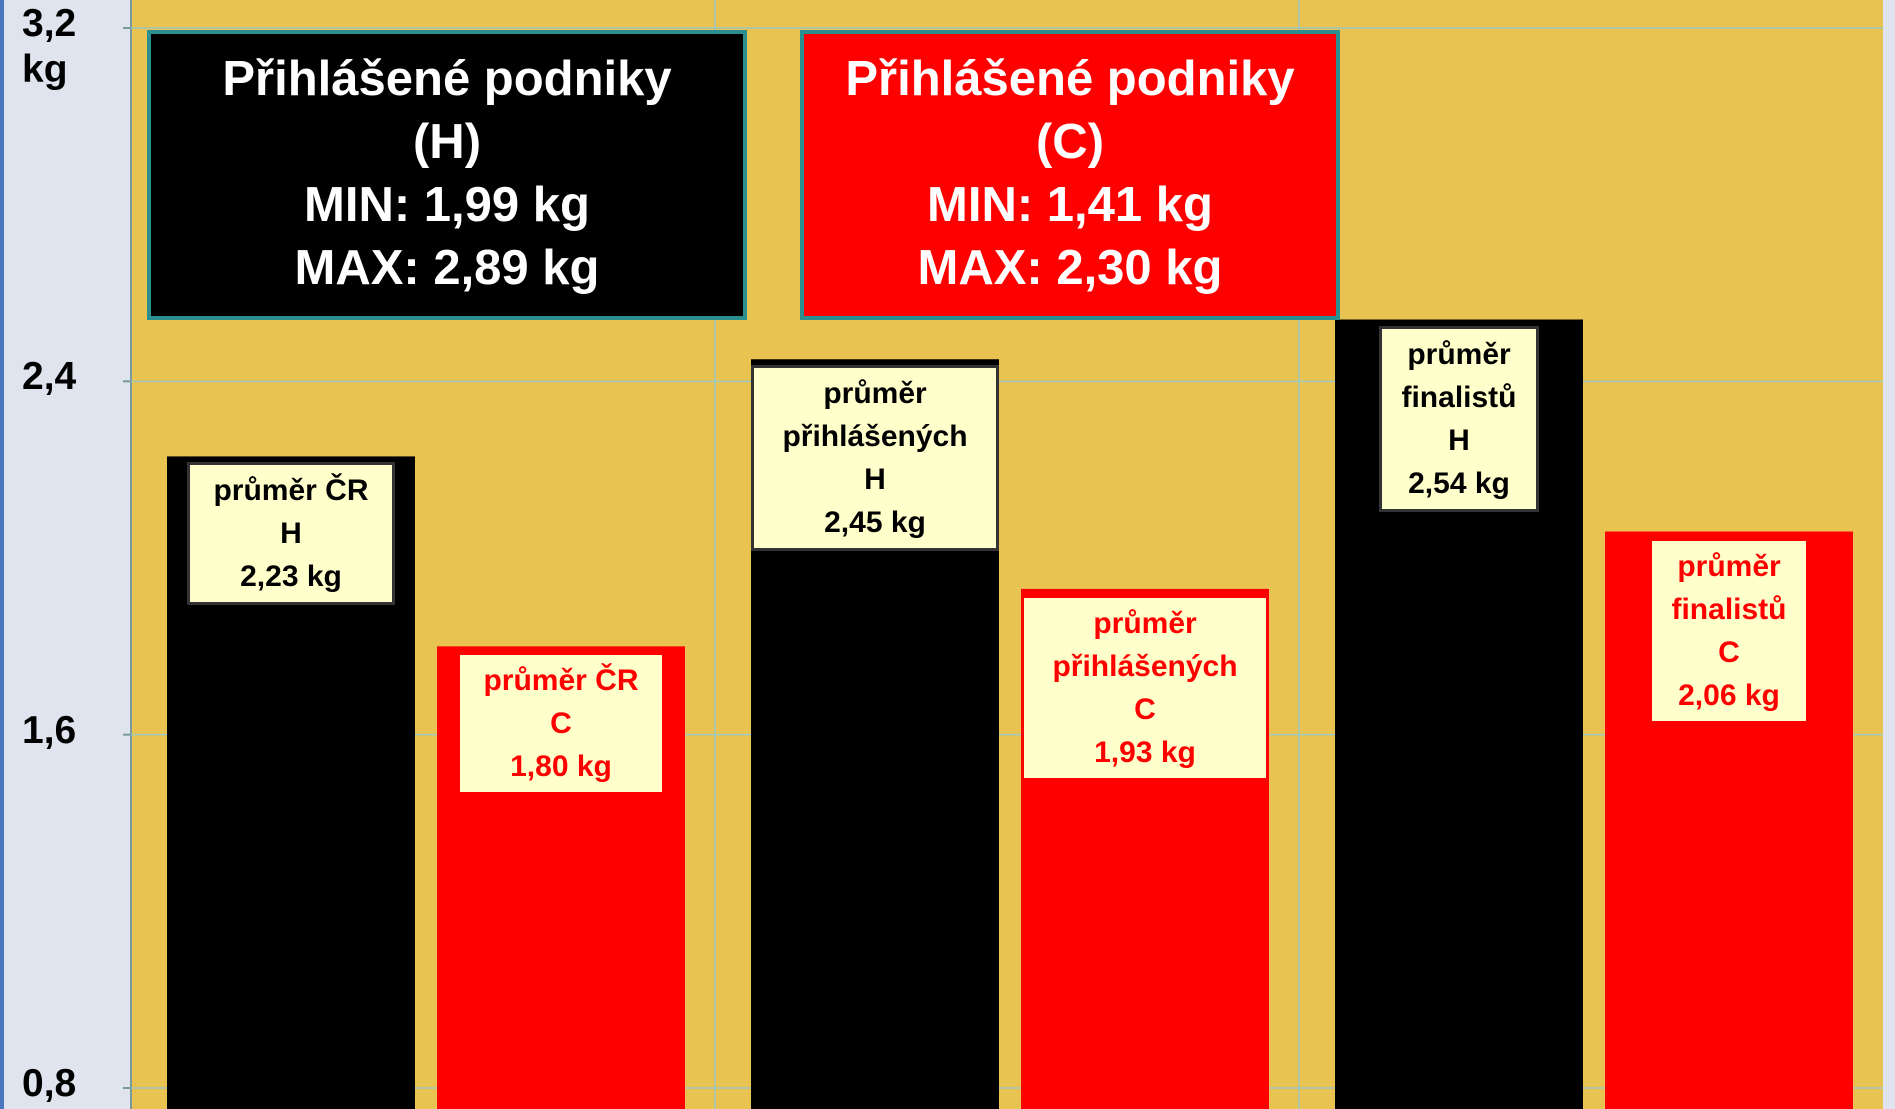 The width and height of the screenshot is (1895, 1109). What do you see at coordinates (1070, 142) in the screenshot?
I see `annotation-line: (C)` at bounding box center [1070, 142].